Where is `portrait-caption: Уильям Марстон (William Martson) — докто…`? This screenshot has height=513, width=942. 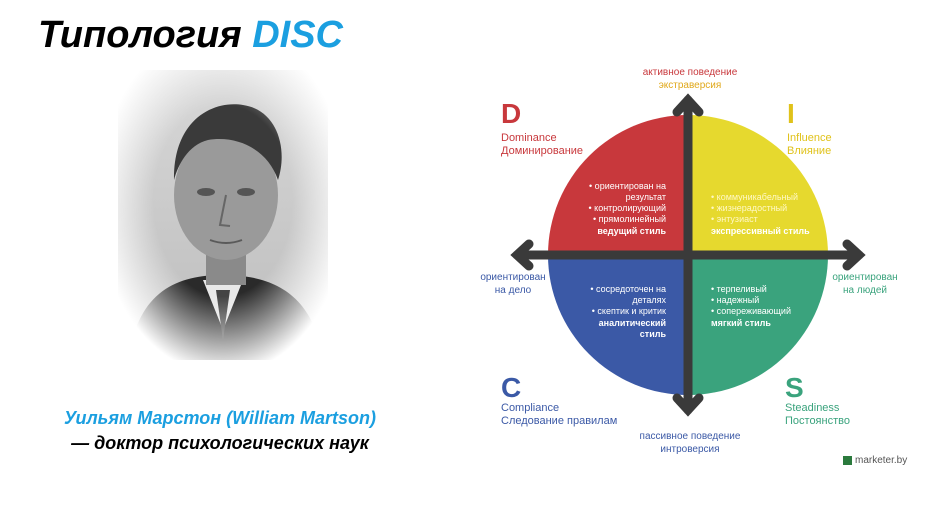
portrait-caption: Уильям Марстон (William Martson) — докто… is located at coordinates (220, 431).